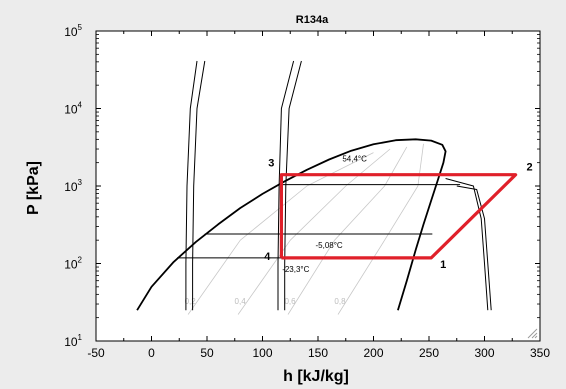  What do you see at coordinates (328, 245) in the screenshot?
I see `isotherm-label: -5,08°C` at bounding box center [328, 245].